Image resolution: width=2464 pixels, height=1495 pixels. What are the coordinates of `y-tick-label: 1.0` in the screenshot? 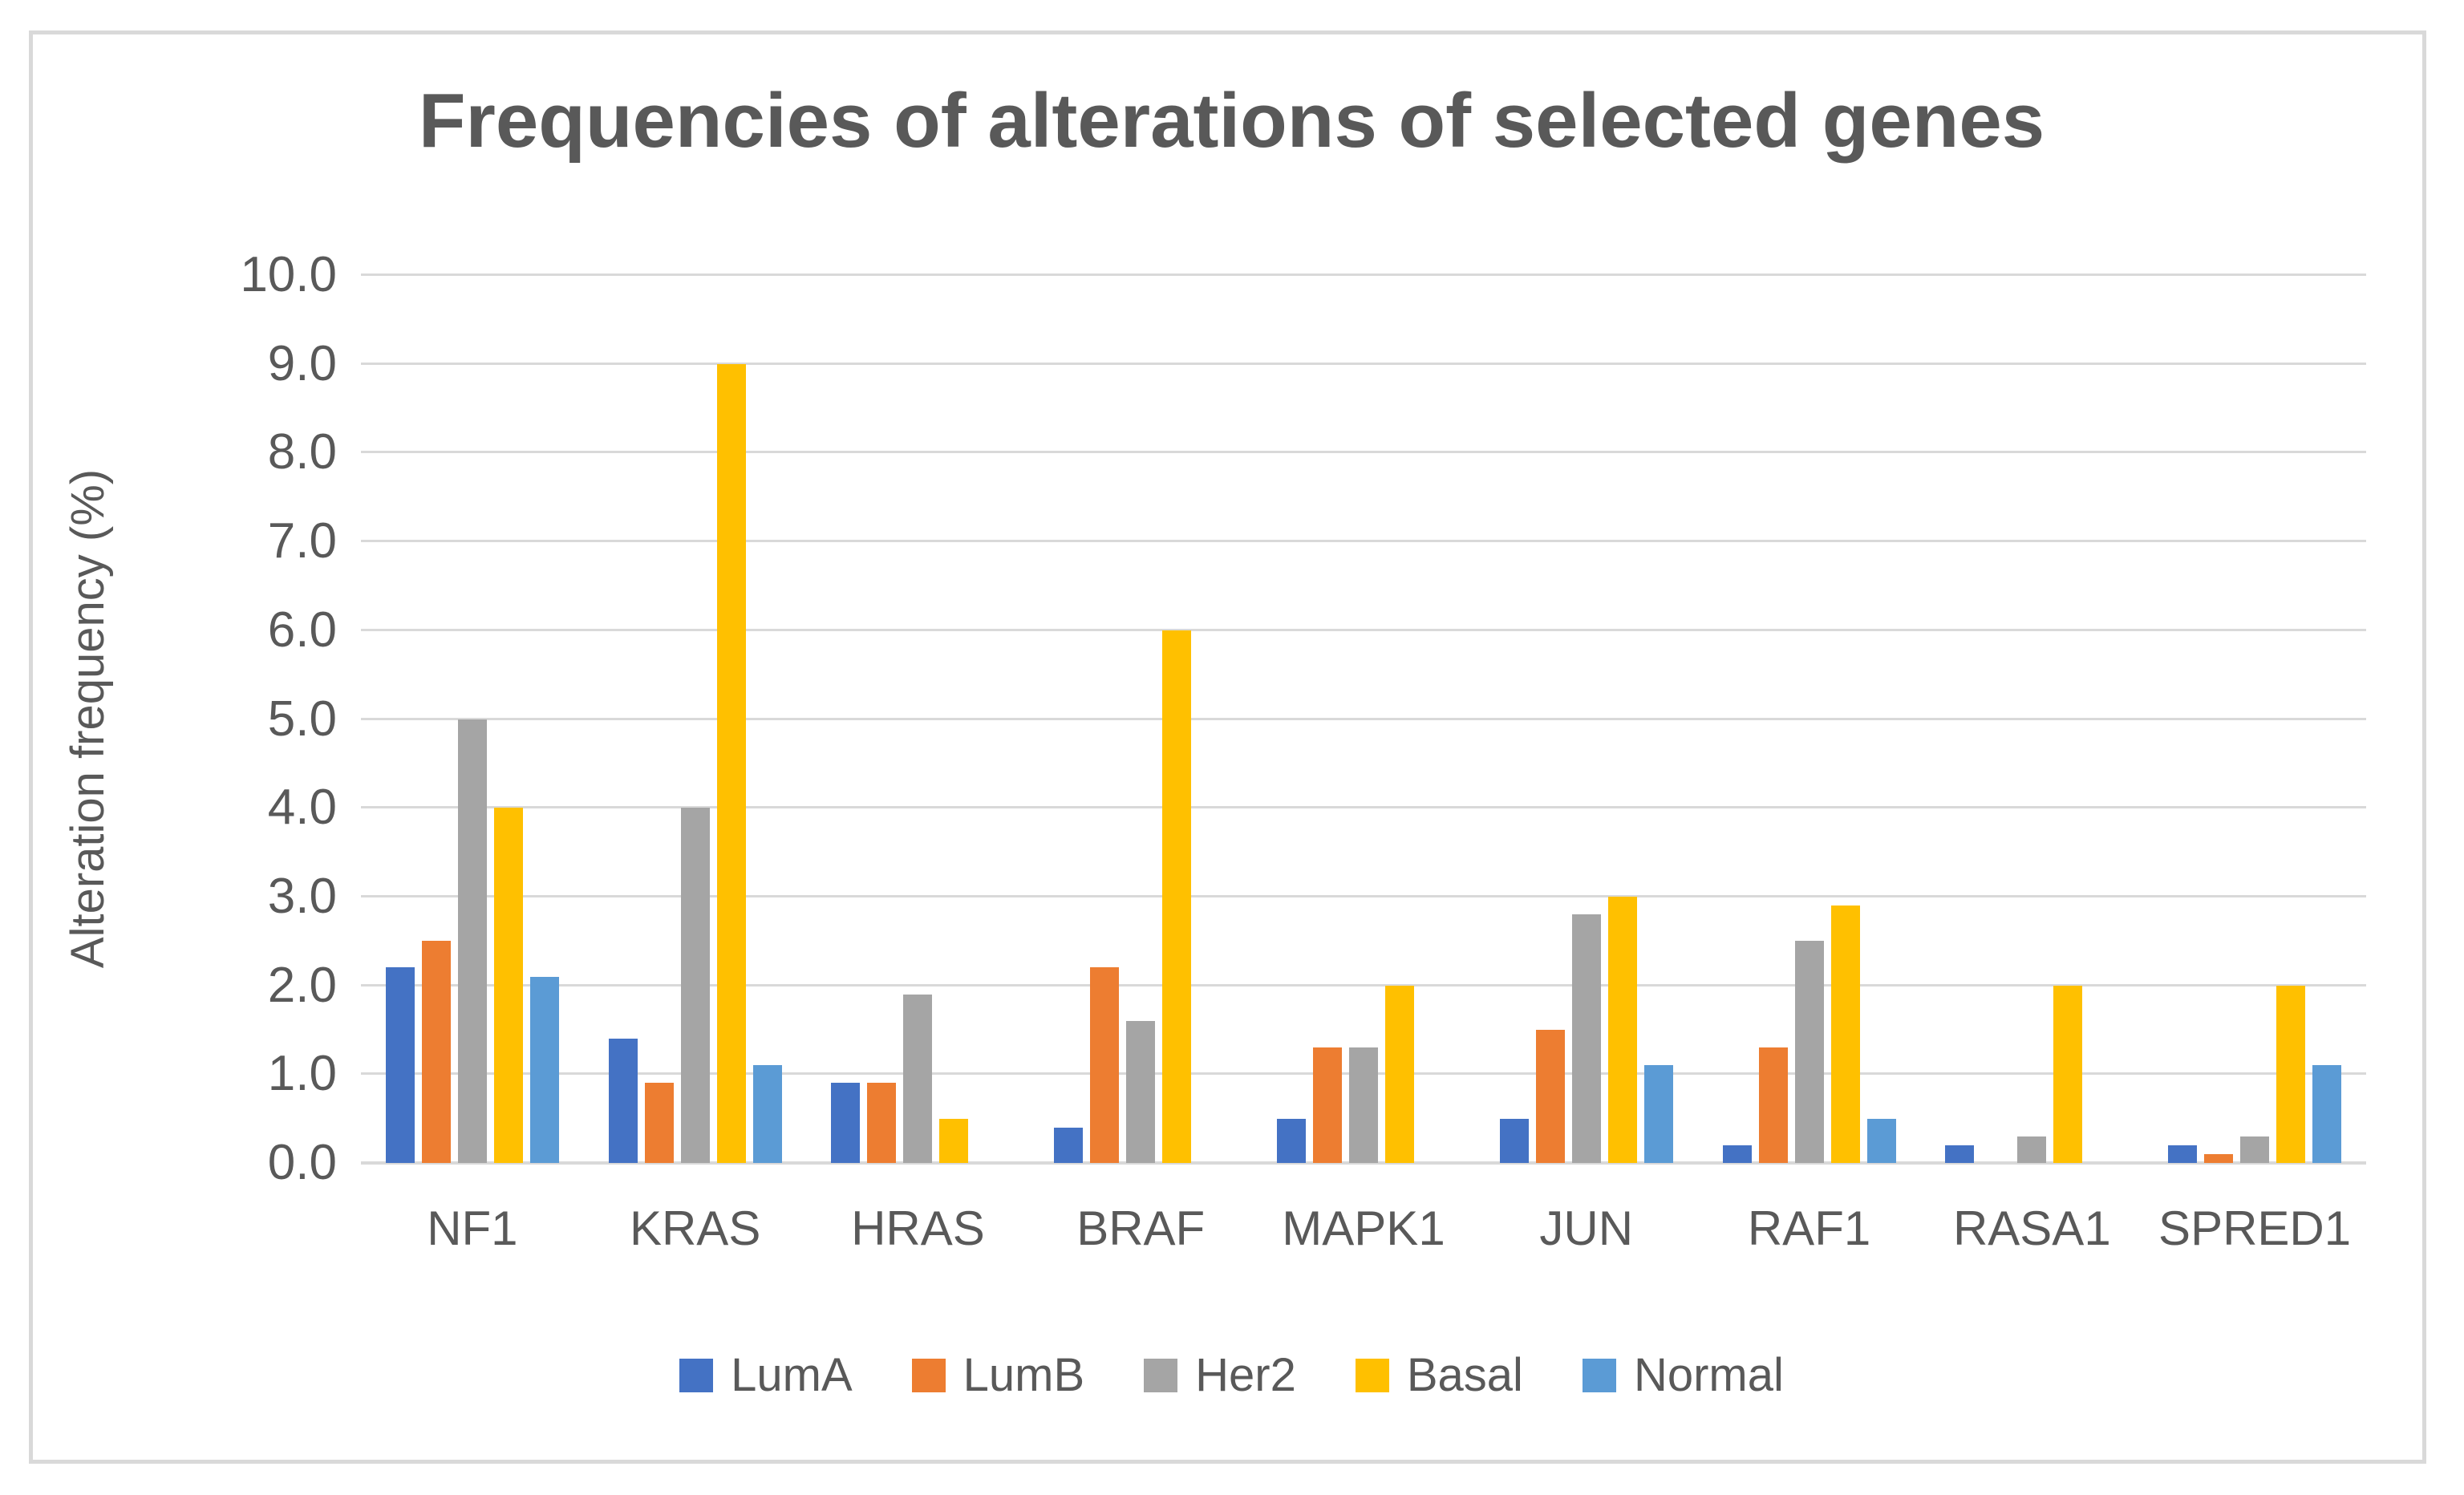 It's located at (302, 1074).